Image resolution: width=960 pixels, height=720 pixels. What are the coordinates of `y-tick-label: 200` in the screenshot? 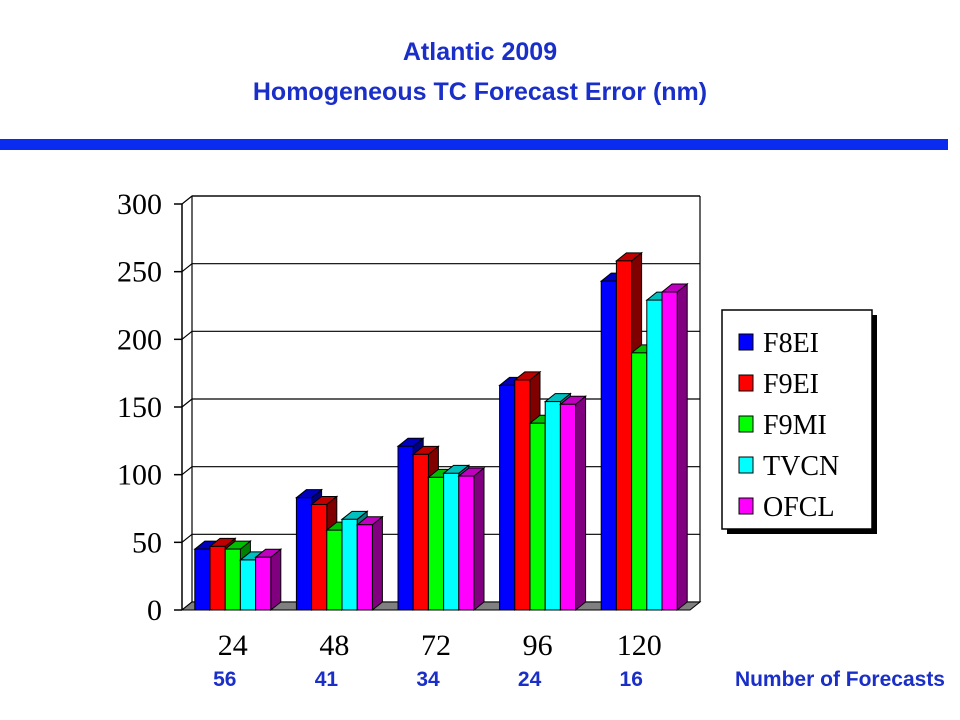 It's located at (139, 339).